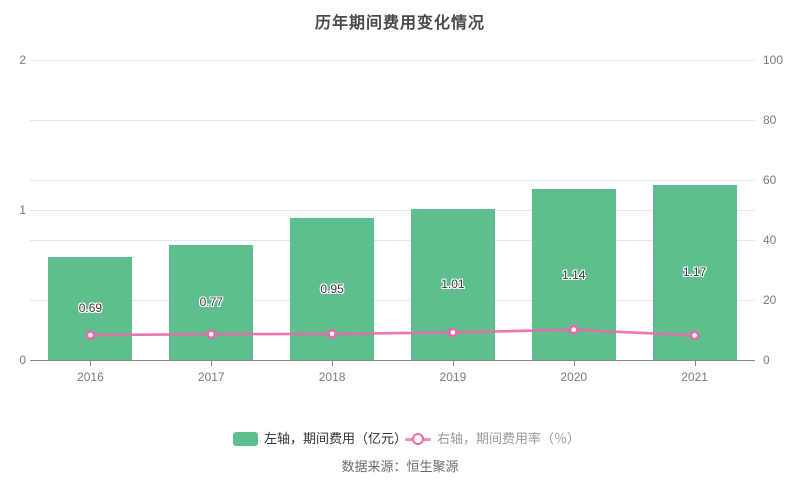 This screenshot has height=501, width=800. Describe the element at coordinates (694, 377) in the screenshot. I see `x-axis-category-label: 2021` at that location.